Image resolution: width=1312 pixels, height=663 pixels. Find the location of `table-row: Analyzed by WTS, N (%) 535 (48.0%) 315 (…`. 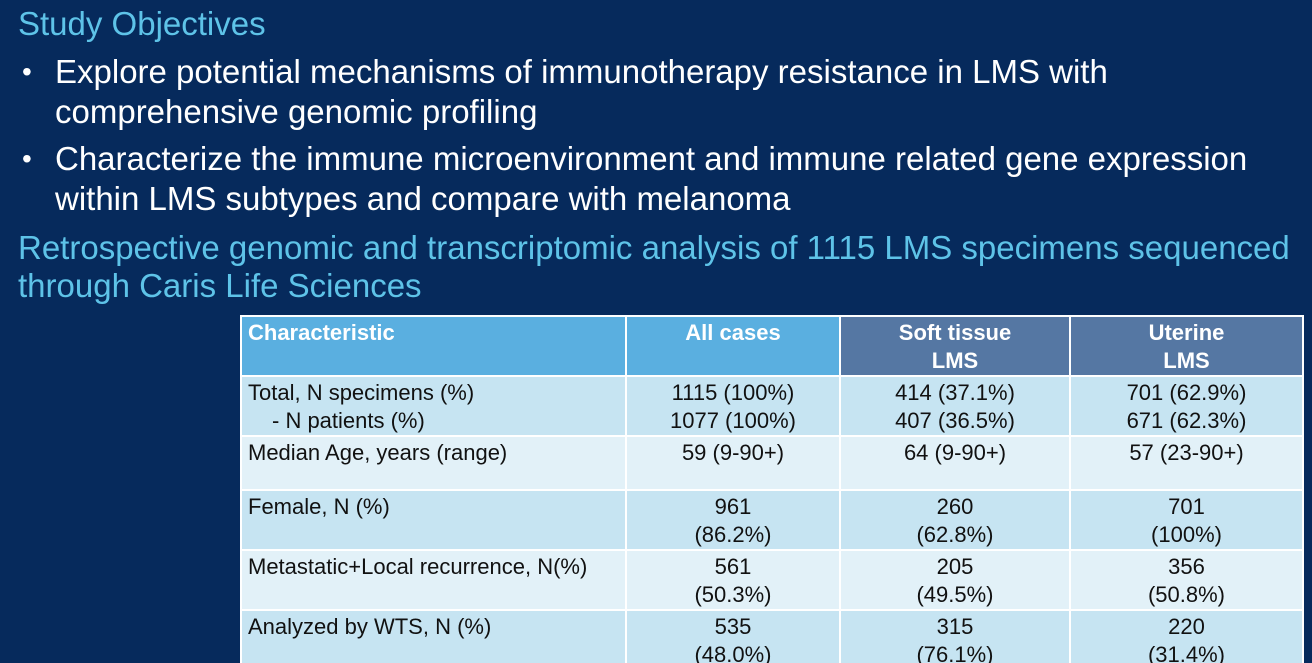

table-row: Analyzed by WTS, N (%) 535 (48.0%) 315 (… is located at coordinates (772, 636).